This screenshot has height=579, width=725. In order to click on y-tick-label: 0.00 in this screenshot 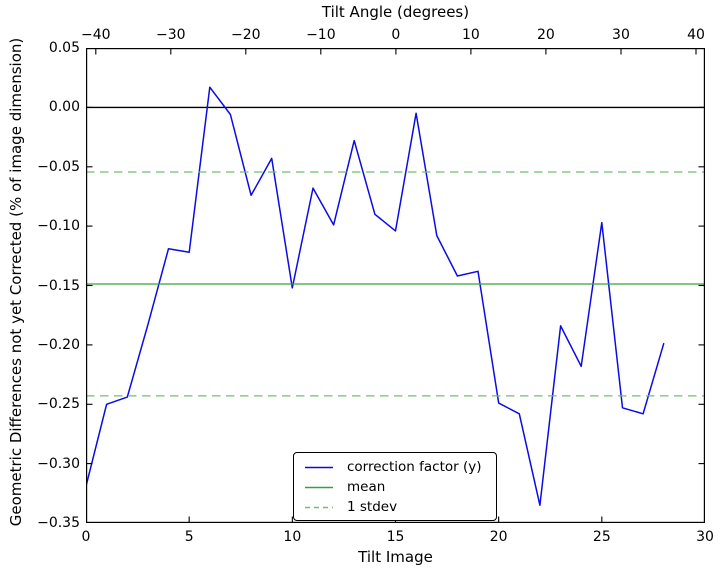, I will do `click(64, 107)`.